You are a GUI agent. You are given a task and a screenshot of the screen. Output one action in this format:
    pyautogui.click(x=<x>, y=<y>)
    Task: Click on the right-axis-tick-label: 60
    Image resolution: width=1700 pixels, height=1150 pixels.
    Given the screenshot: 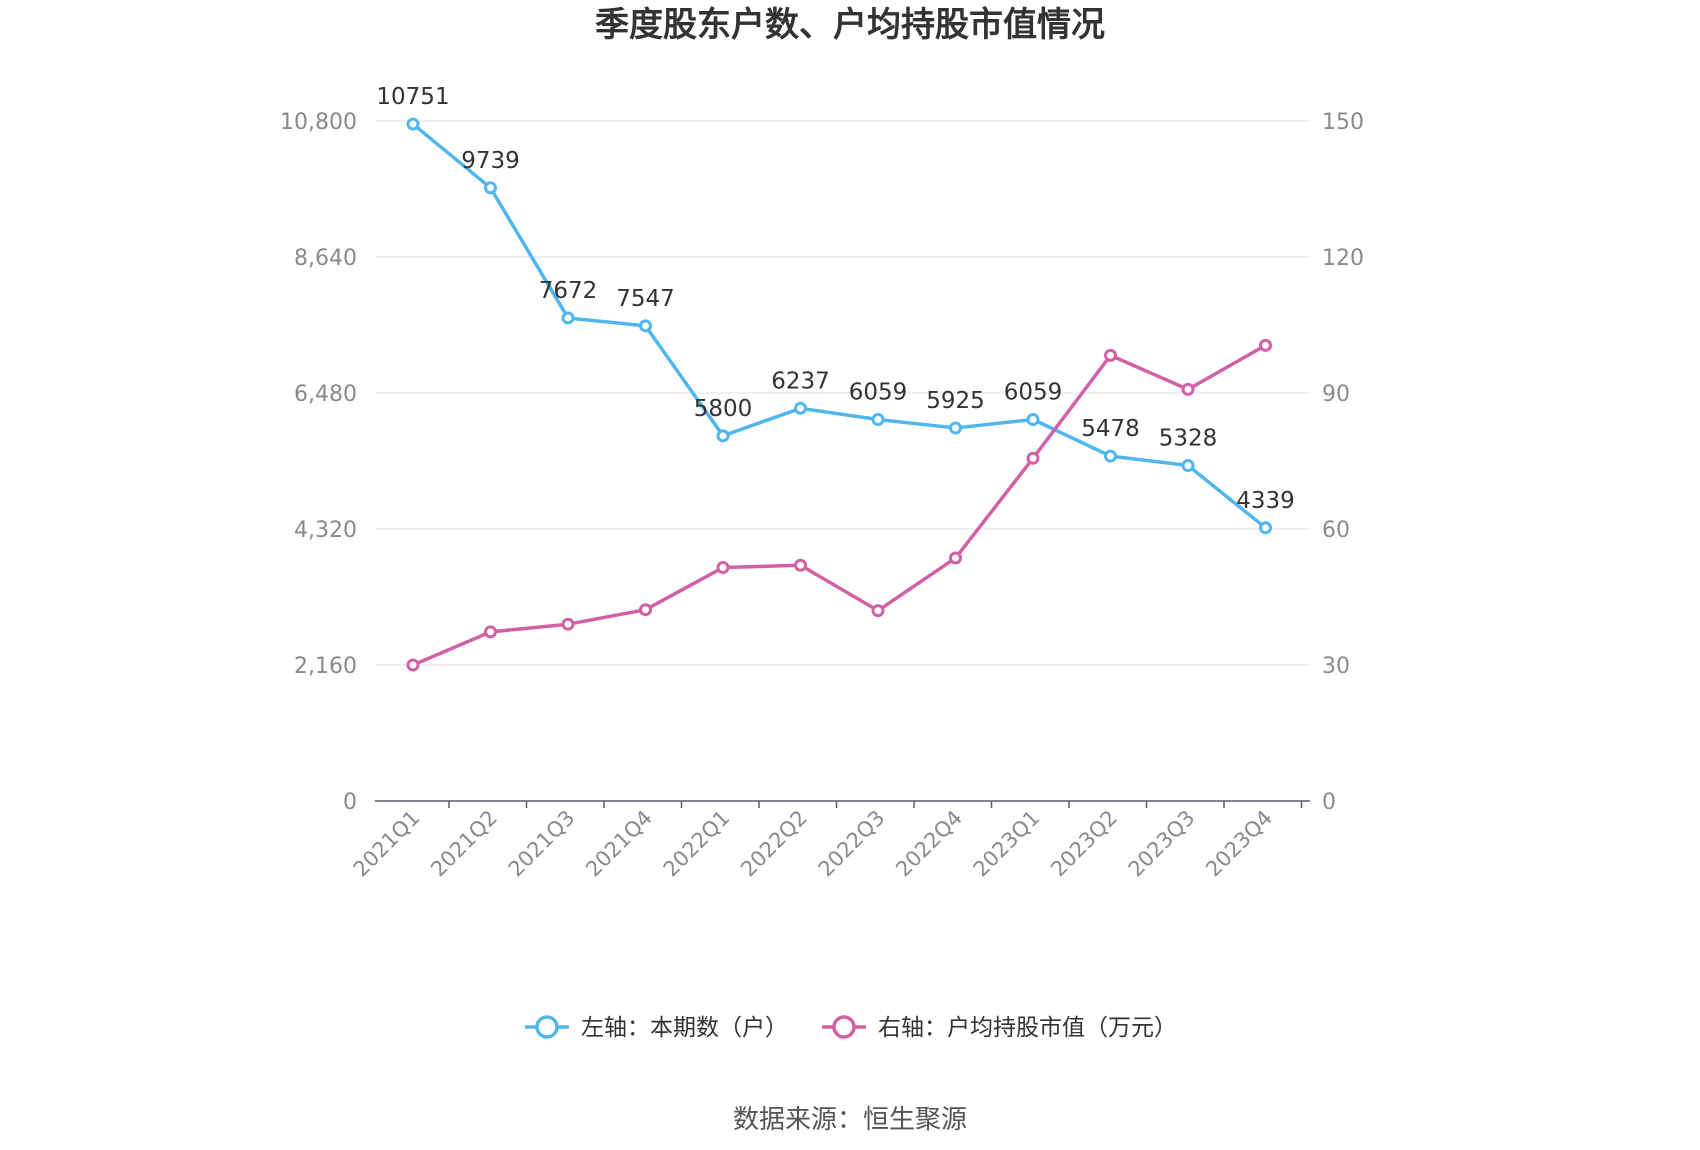 What is the action you would take?
    pyautogui.click(x=1336, y=530)
    